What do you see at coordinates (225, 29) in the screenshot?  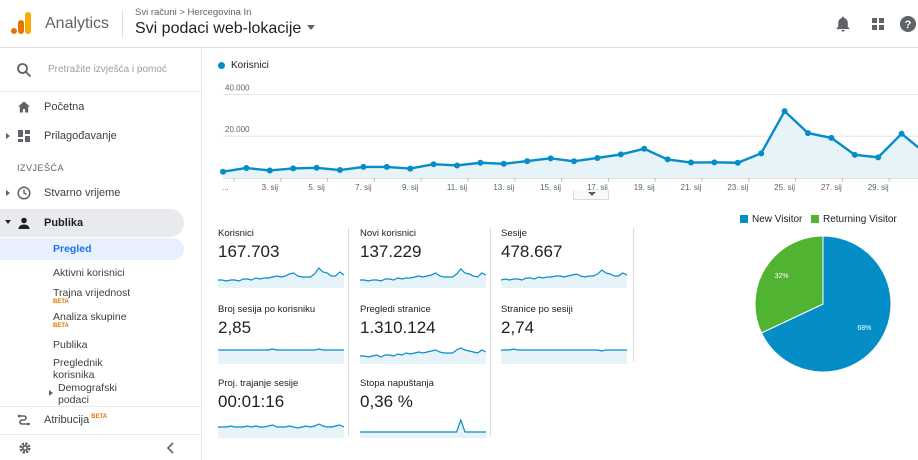 I see `property-selector: Svi podaci web-lokacije` at bounding box center [225, 29].